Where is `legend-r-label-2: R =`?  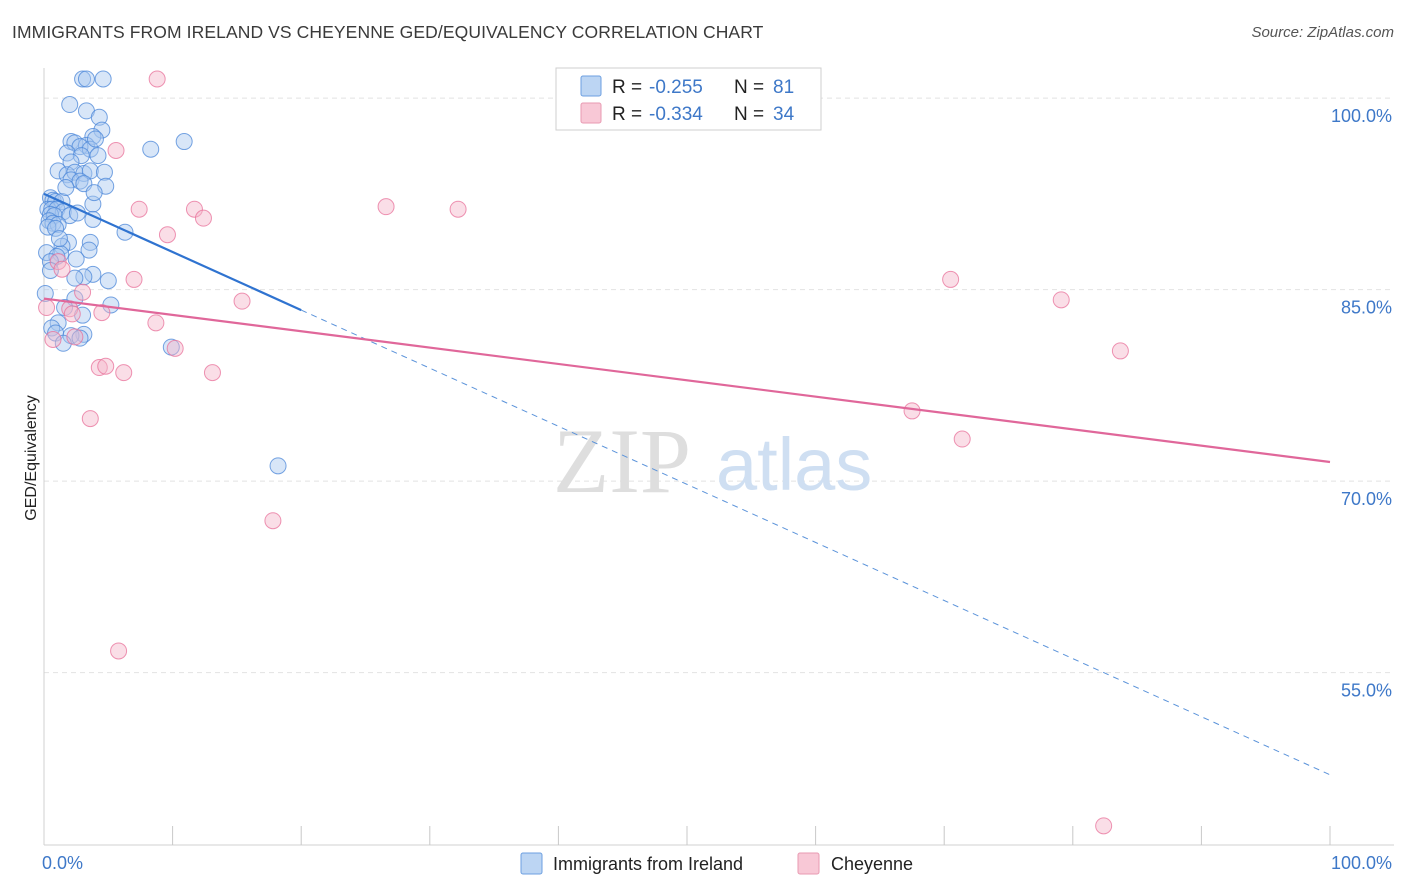 legend-r-label-2: R = is located at coordinates (627, 114).